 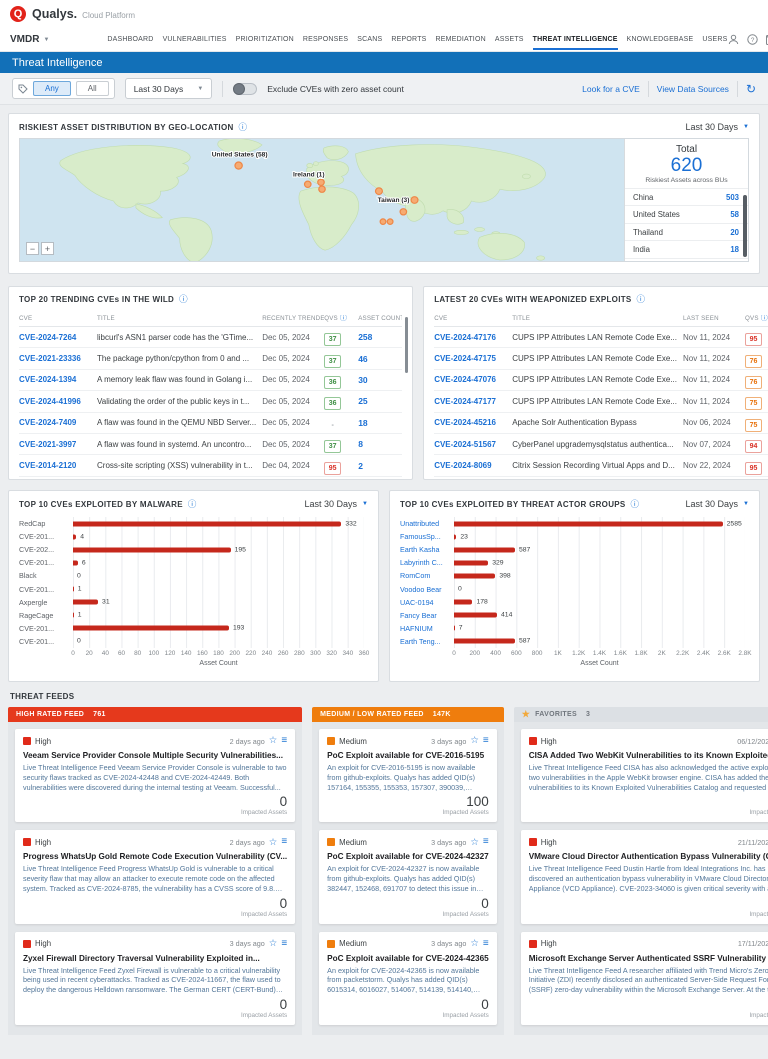 What do you see at coordinates (715, 39) in the screenshot?
I see `nav-users: USERS` at bounding box center [715, 39].